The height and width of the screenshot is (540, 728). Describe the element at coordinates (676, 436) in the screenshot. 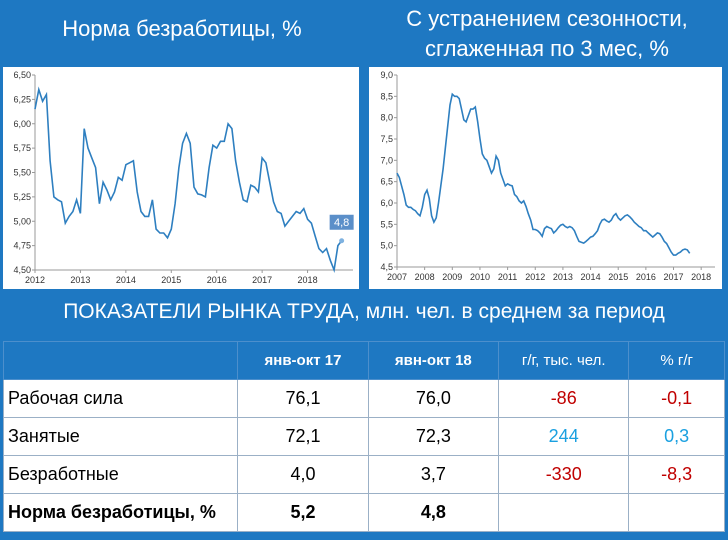

I see `yoy-percent: 0,3` at that location.